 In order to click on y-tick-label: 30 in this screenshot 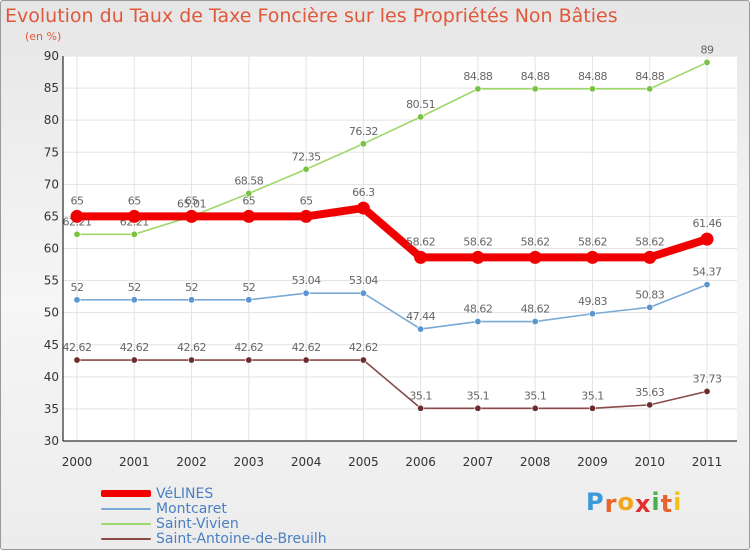, I will do `click(51, 441)`.